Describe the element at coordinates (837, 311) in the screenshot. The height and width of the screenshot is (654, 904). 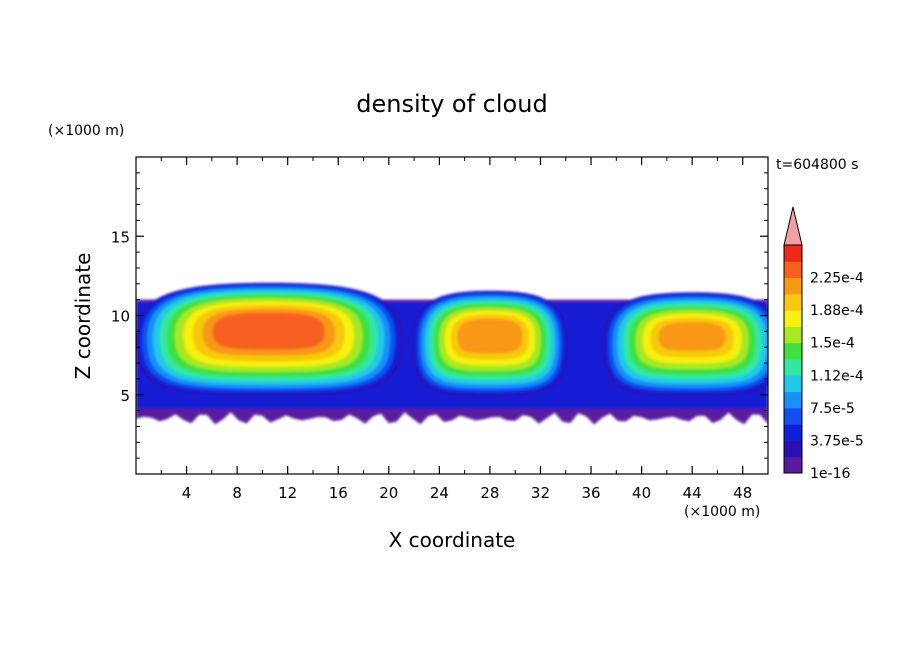
I see `colorbar-label: 1.88e-4` at that location.